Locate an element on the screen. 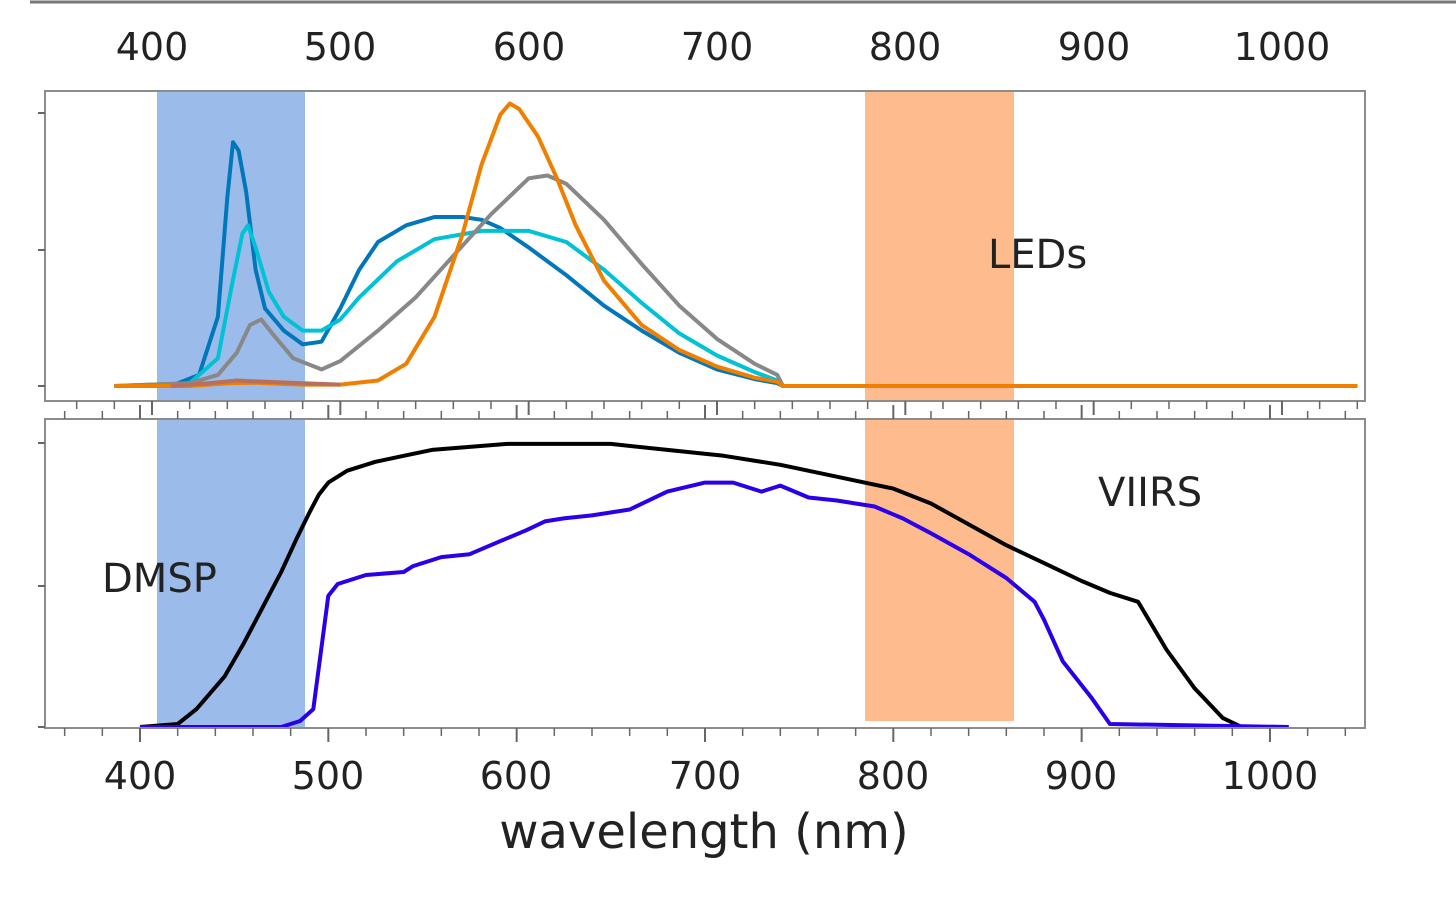 Image resolution: width=1456 pixels, height=904 pixels. bottom-tick-label: 400 is located at coordinates (140, 776).